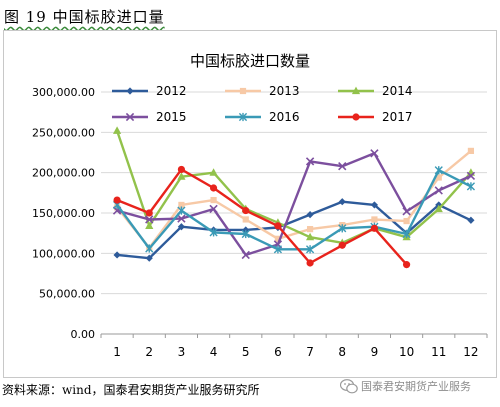 The width and height of the screenshot is (500, 407). I want to click on legend-label: 2016, so click(284, 117).